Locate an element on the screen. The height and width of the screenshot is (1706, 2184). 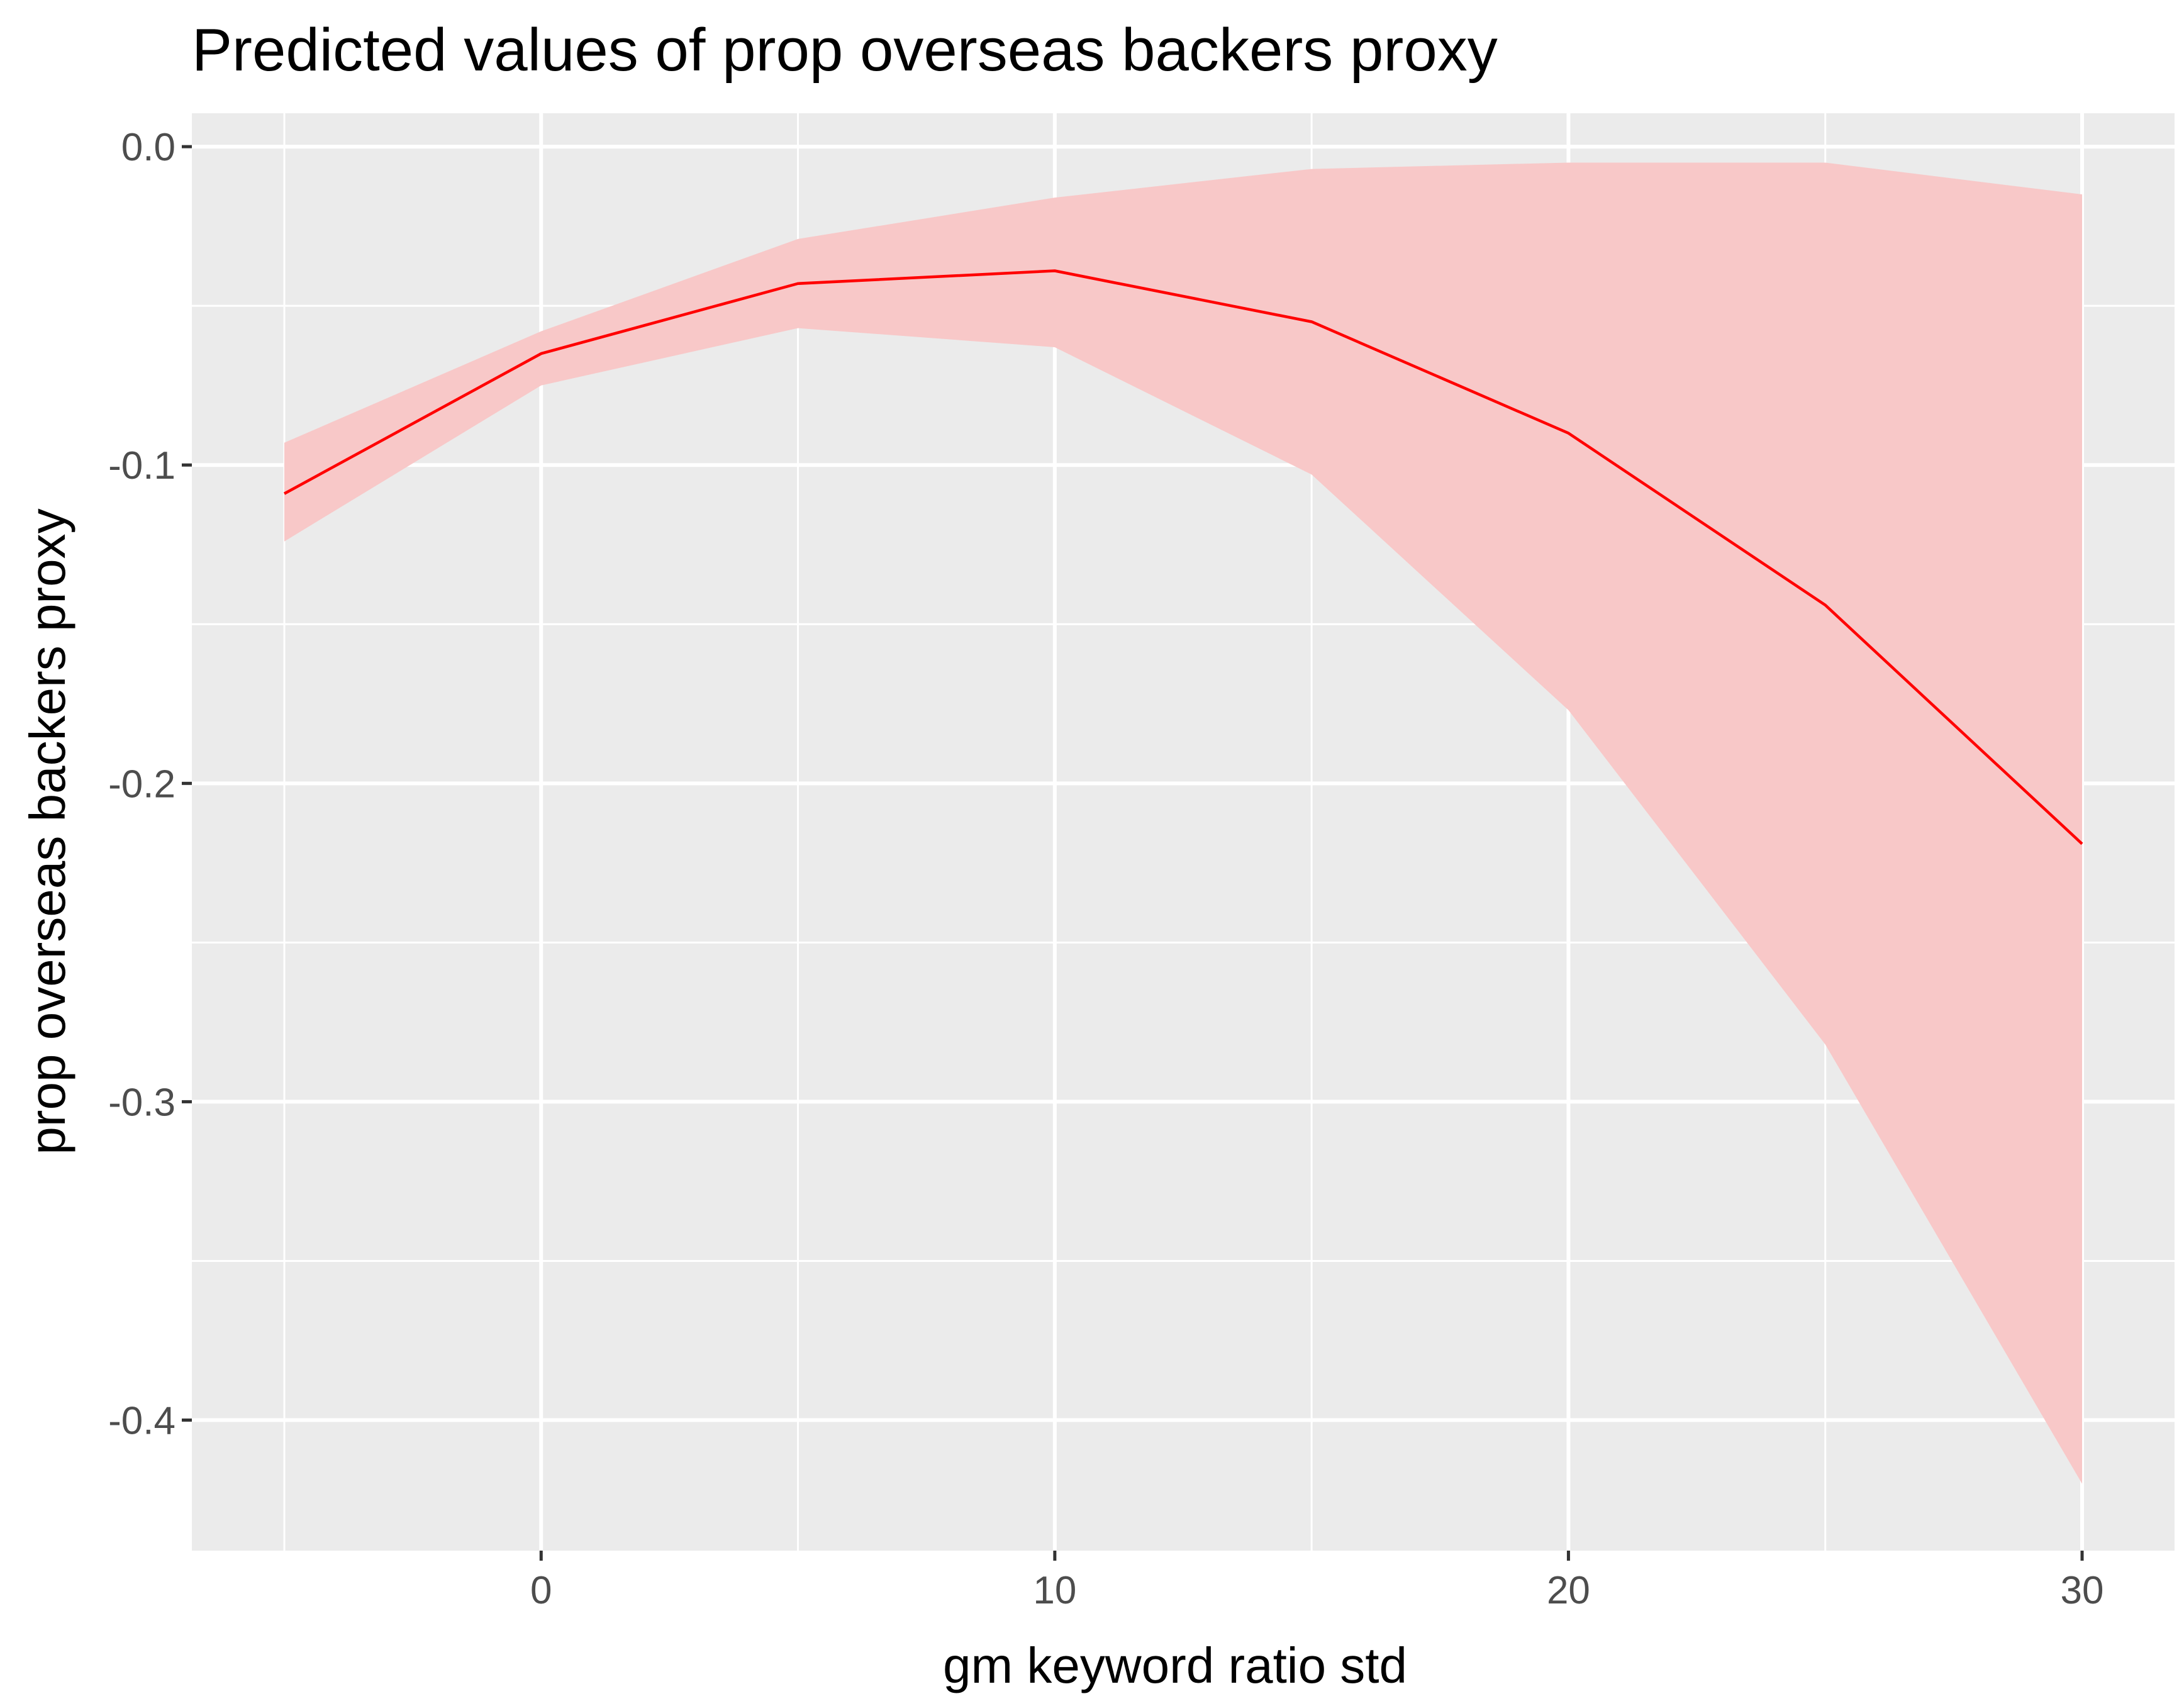
y-axis-ticks: 0.0 -0.1 -0.2 -0.3 -0.4 is located at coordinates (150, 784).